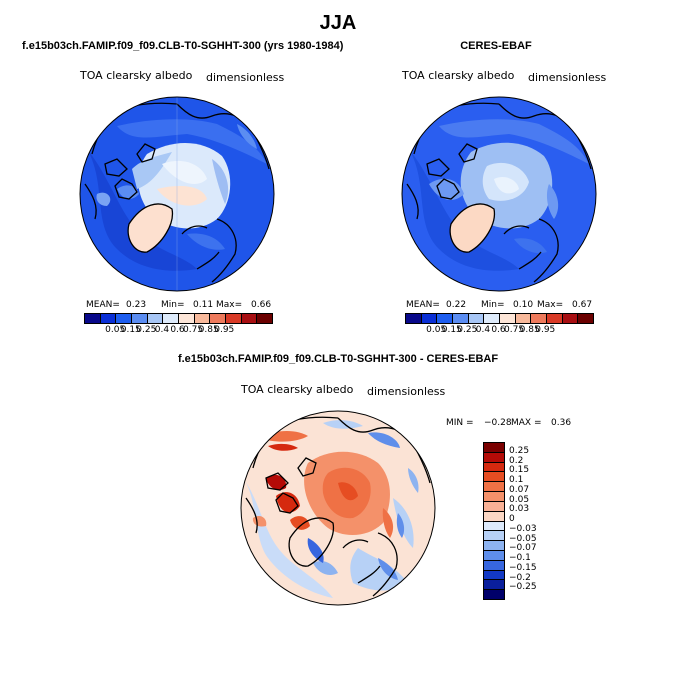 Image resolution: width=677 pixels, height=678 pixels. I want to click on diff-variable-label: TOA clearsky albedo, so click(297, 389).